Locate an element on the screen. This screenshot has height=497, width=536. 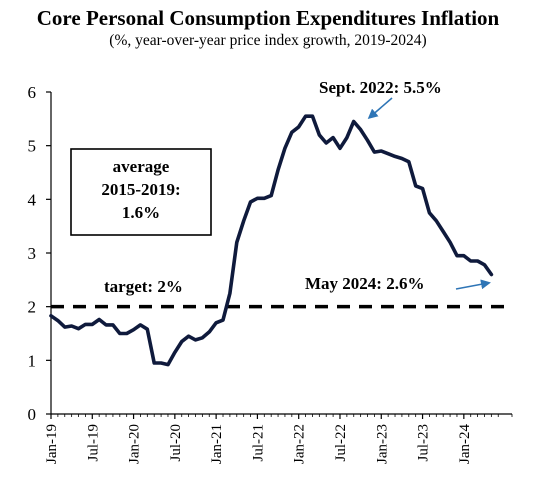
latest-arrow is located at coordinates (473, 284).